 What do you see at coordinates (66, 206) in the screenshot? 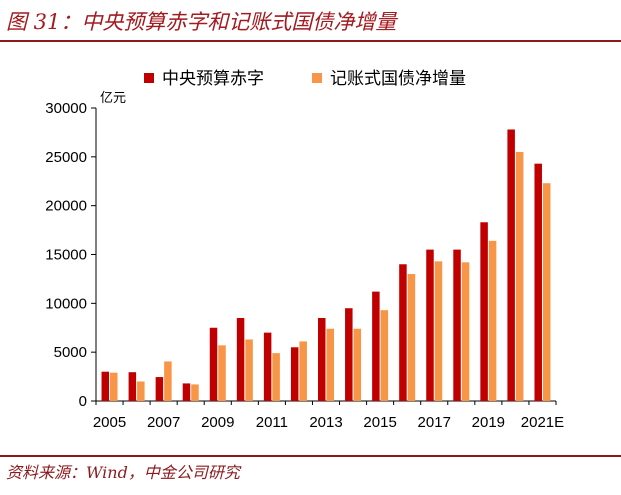
I see `y-tick-label: 20000` at bounding box center [66, 206].